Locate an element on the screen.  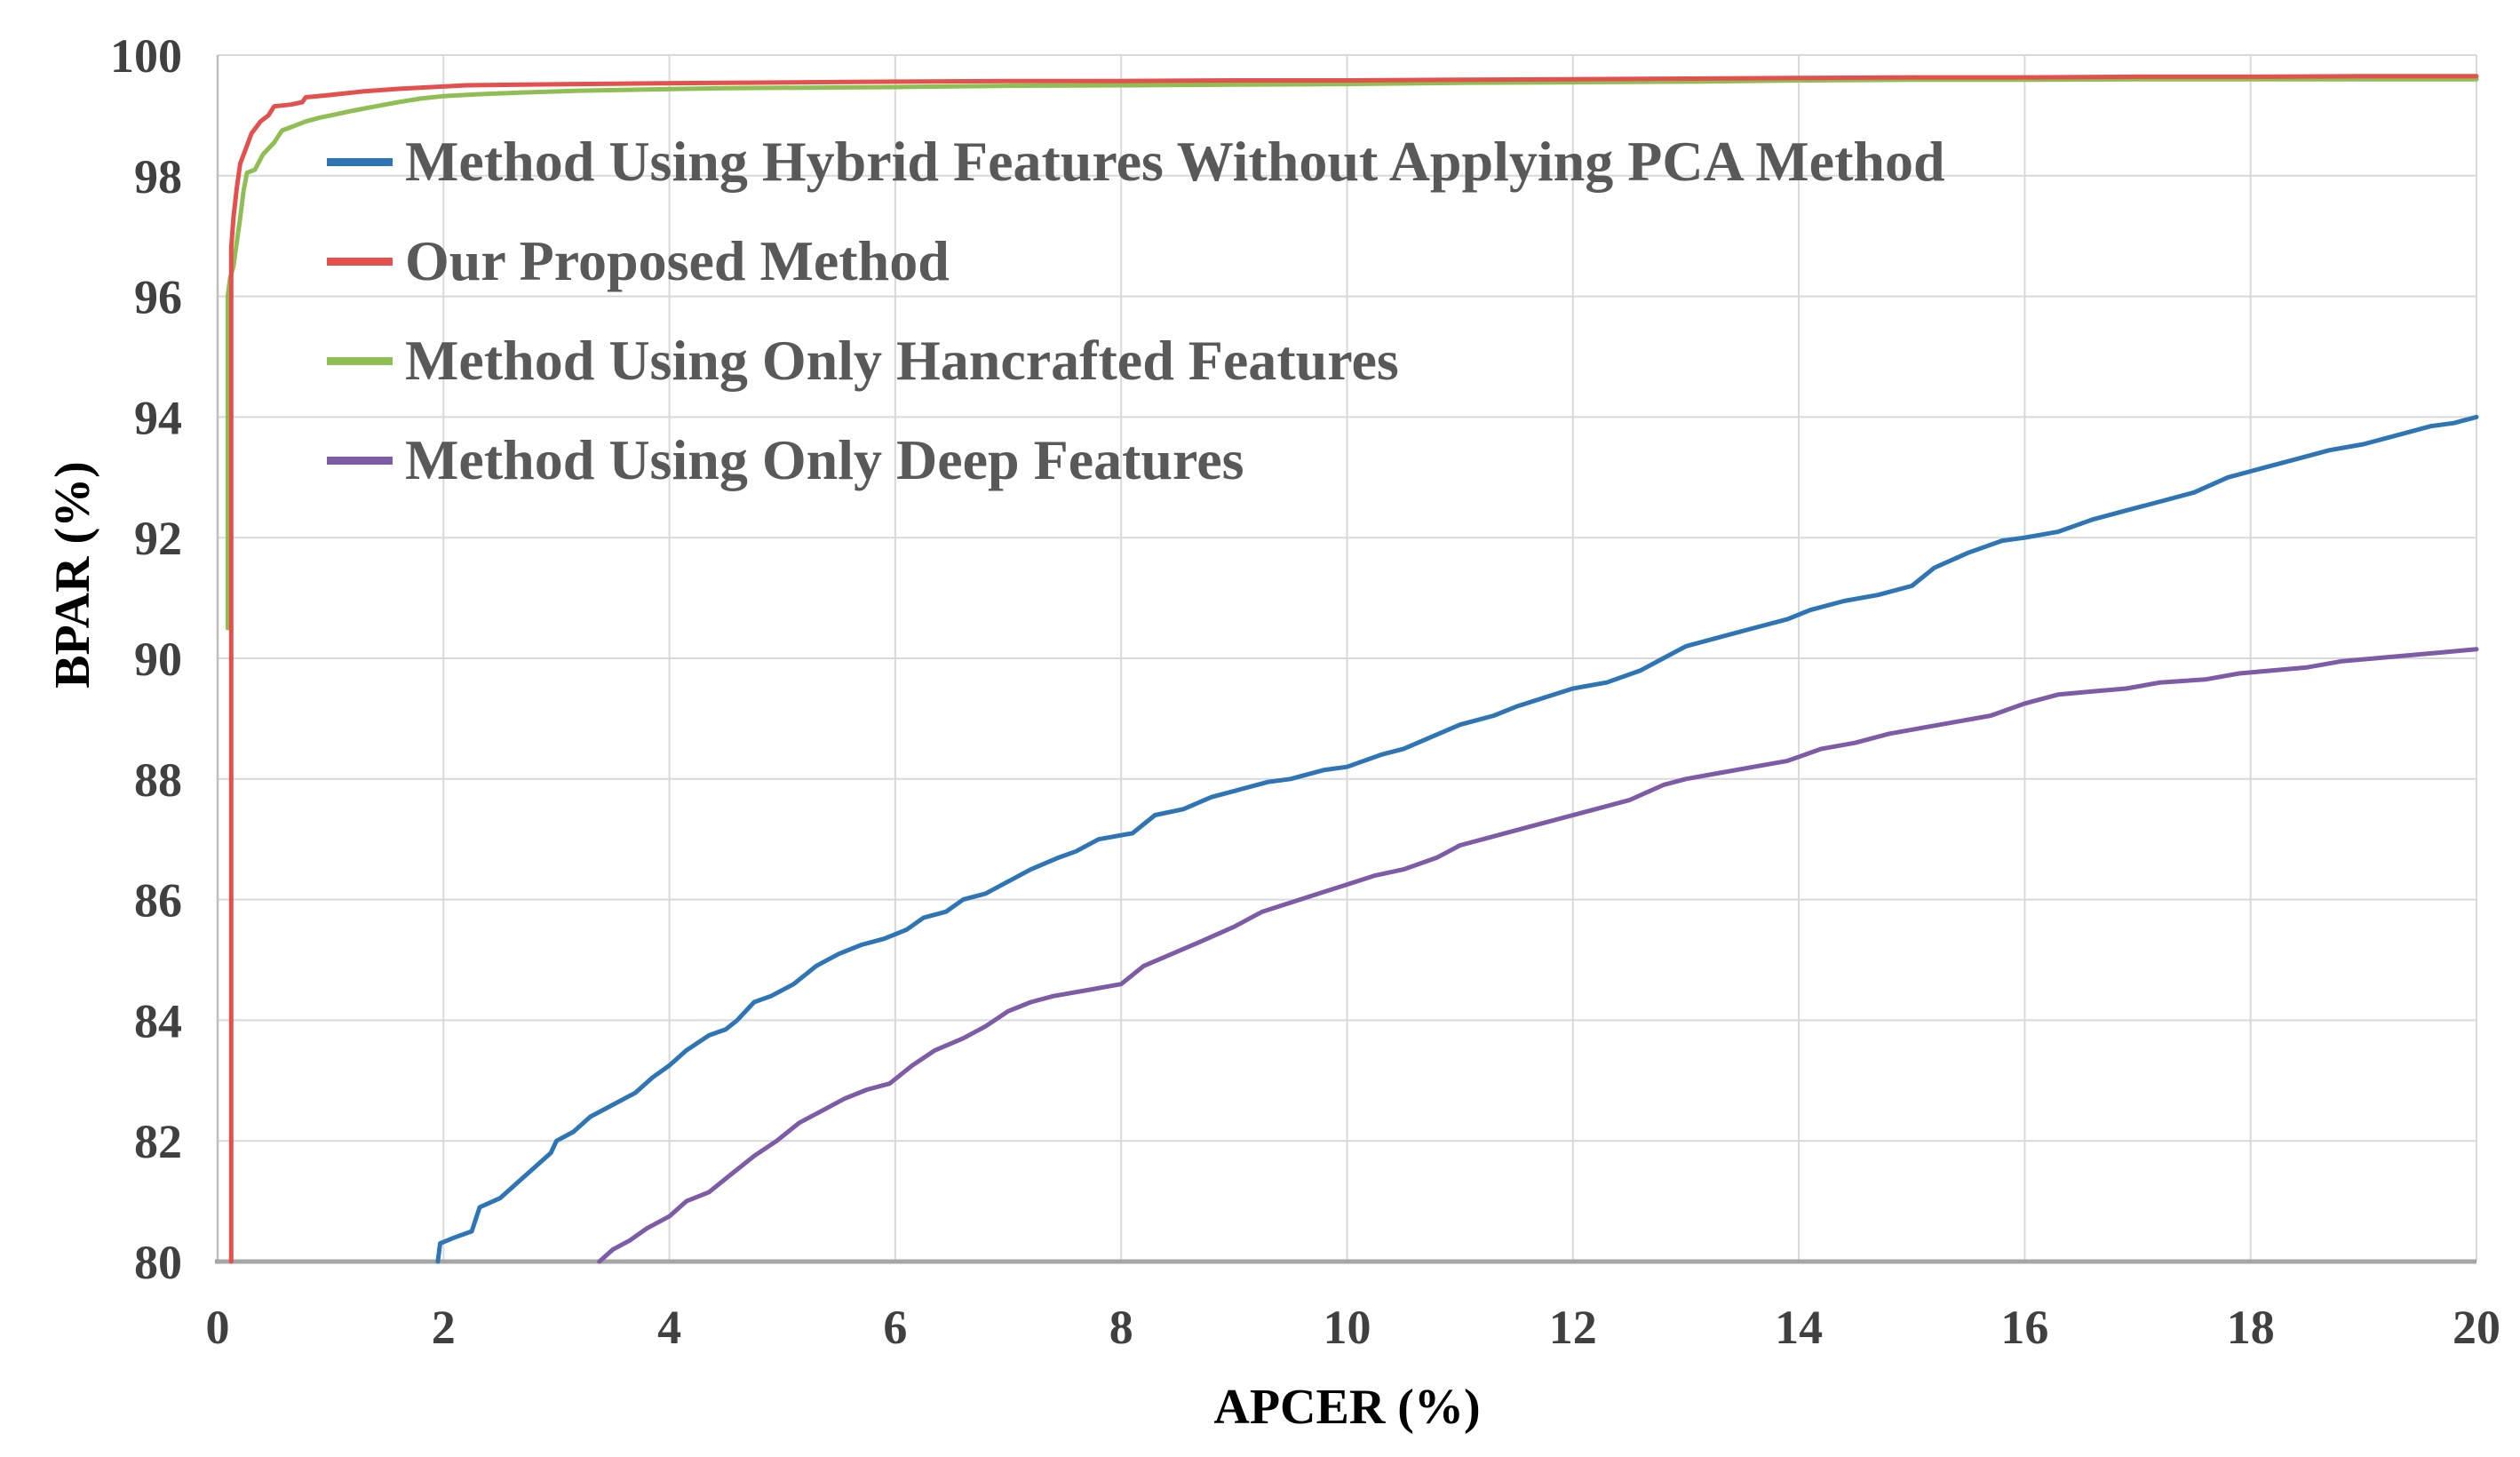
x-tick-label: 8 is located at coordinates (1121, 1327).